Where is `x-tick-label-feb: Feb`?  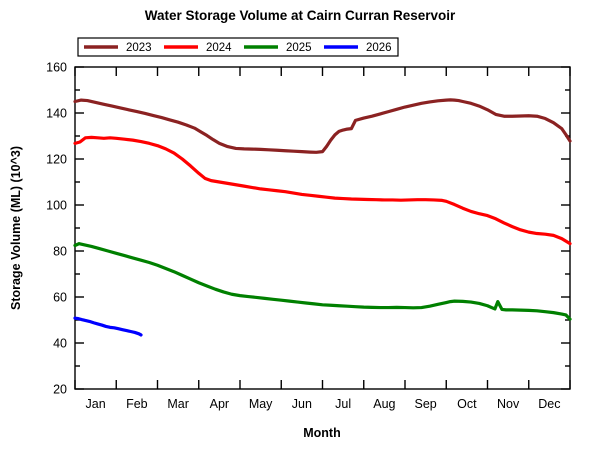 x-tick-label-feb: Feb is located at coordinates (137, 404).